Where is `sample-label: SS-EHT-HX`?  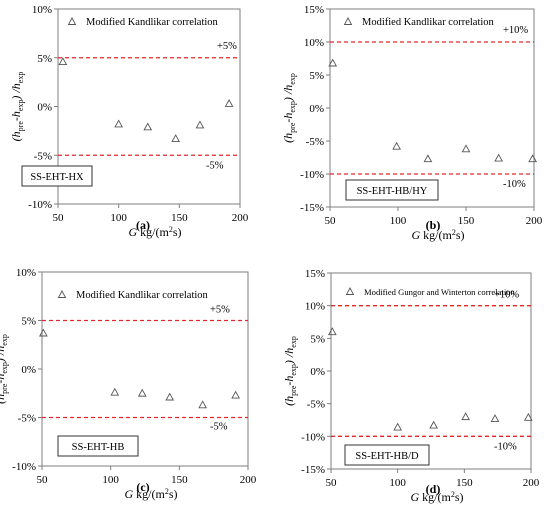
sample-label: SS-EHT-HX is located at coordinates (57, 177).